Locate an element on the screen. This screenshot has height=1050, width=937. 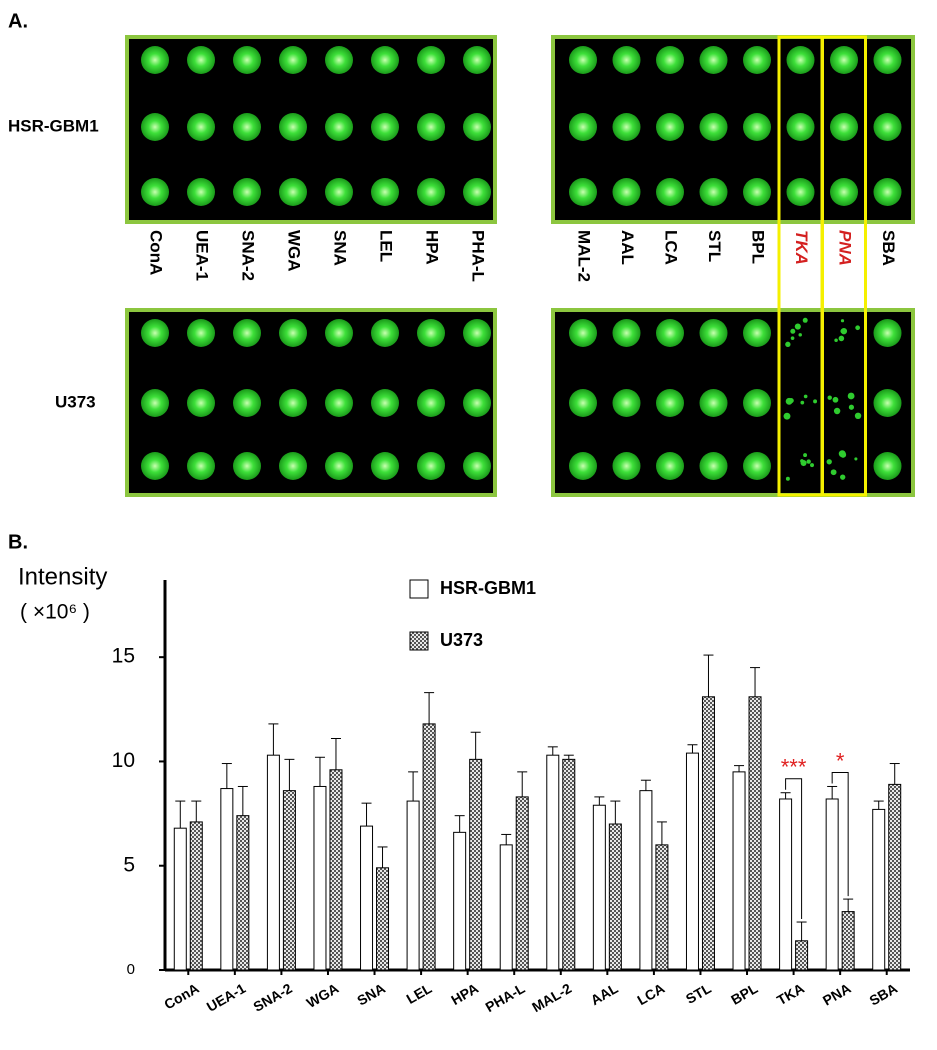
row-label: U373 is located at coordinates (75, 401).